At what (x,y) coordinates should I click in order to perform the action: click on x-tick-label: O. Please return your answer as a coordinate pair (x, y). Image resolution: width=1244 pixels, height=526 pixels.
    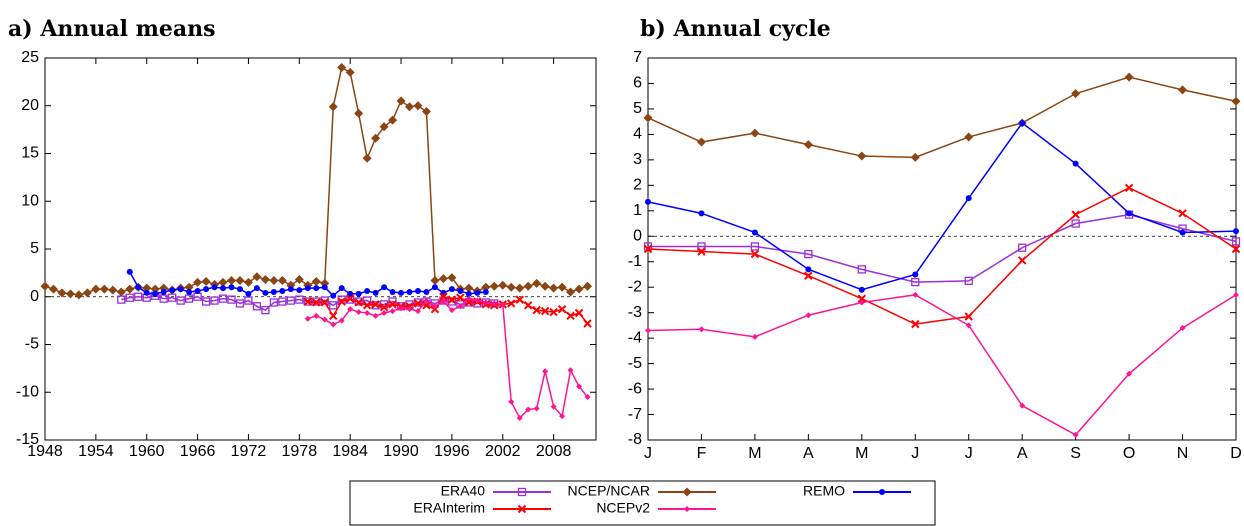
    Looking at the image, I should click on (1129, 453).